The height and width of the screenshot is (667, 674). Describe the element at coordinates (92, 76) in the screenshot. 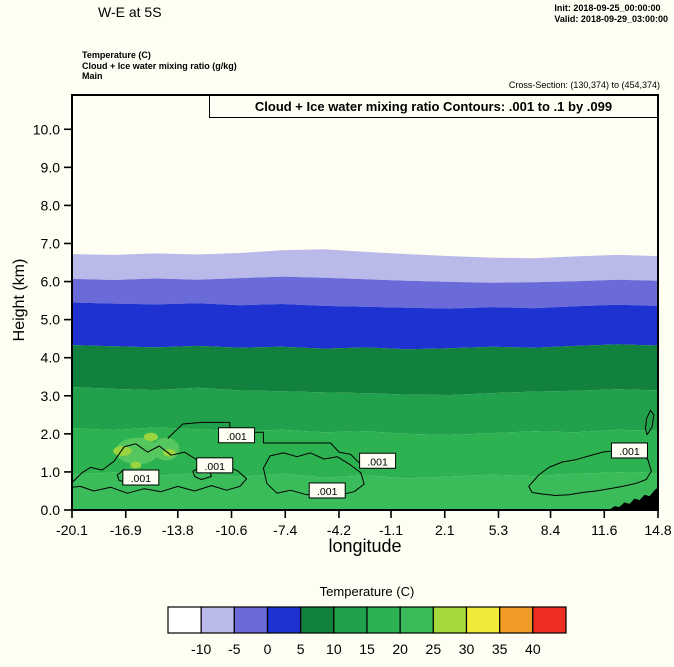

I see `field-domain: Main` at that location.